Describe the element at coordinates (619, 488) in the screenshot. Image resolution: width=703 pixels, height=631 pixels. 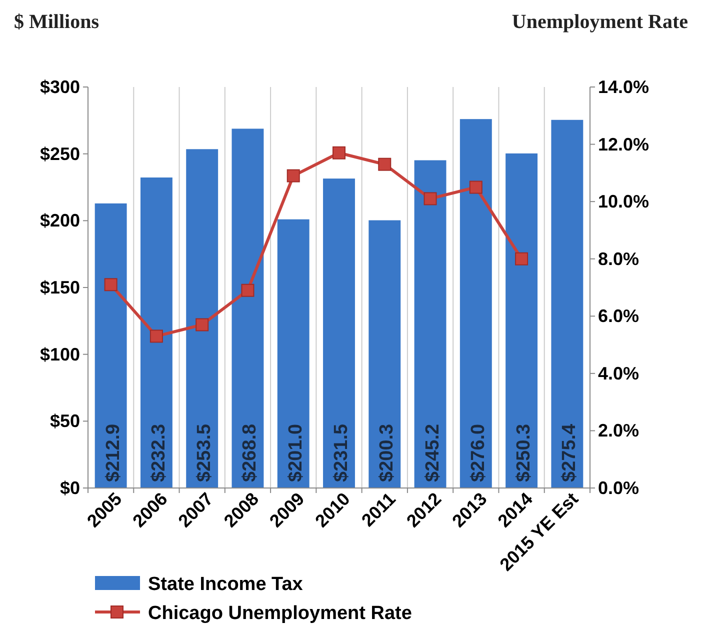
I see `y2-tick-label: 0.0%` at that location.